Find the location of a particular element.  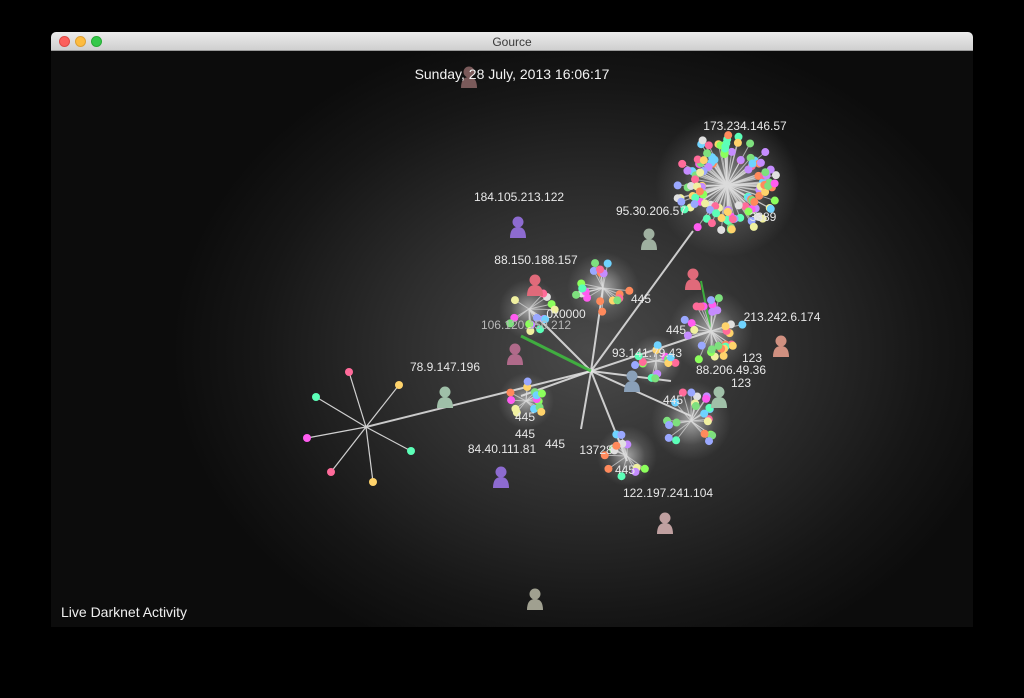

ip-label: 88.206.49.36 is located at coordinates (731, 370).